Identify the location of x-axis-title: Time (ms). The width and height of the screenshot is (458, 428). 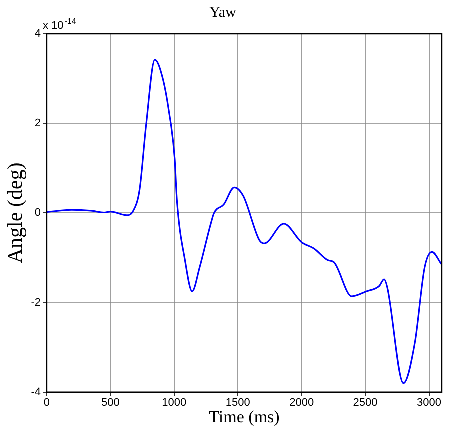
(244, 416).